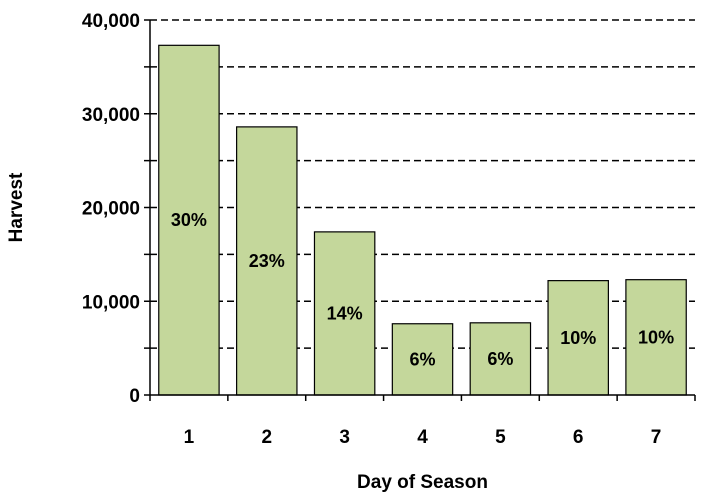 Image resolution: width=702 pixels, height=496 pixels. Describe the element at coordinates (266, 437) in the screenshot. I see `x-tick-label: 2` at that location.